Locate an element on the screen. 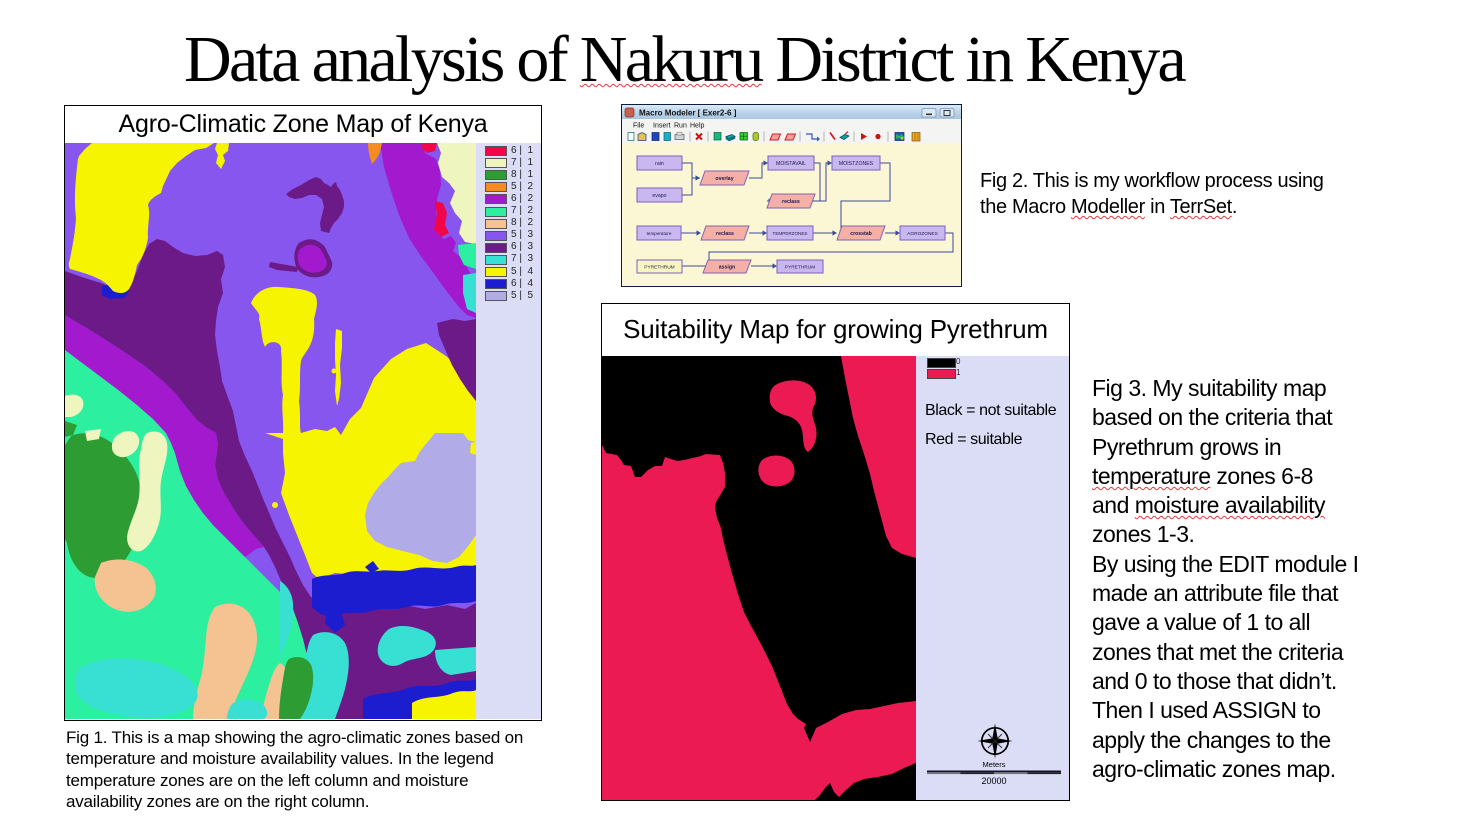  svg-text: TEMPERZONES is located at coordinates (790, 233).